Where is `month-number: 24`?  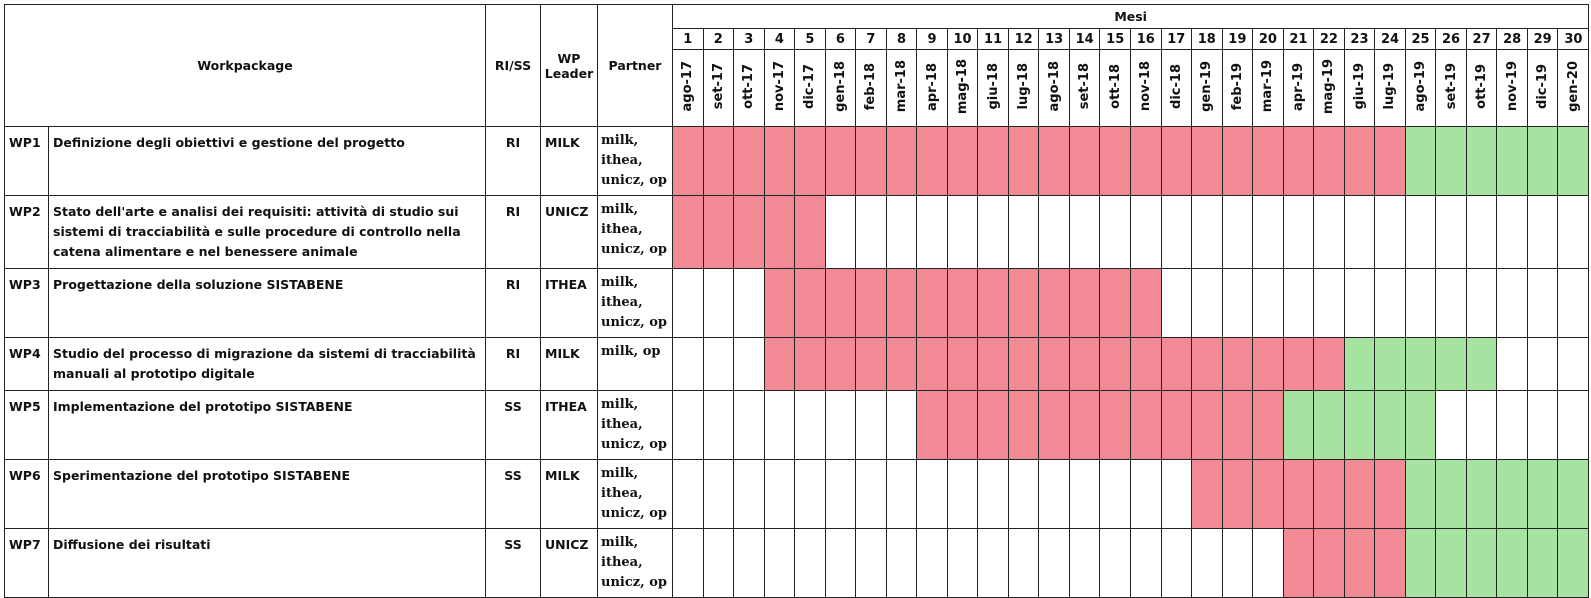
month-number: 24 is located at coordinates (1390, 39).